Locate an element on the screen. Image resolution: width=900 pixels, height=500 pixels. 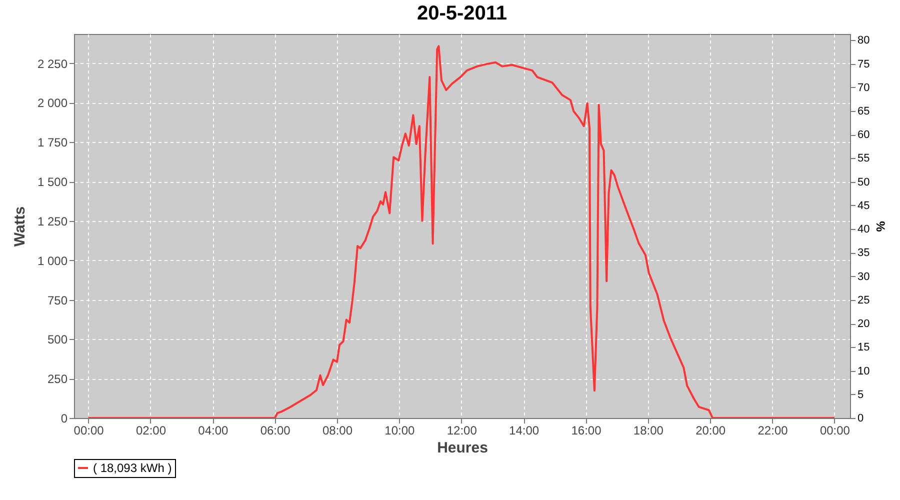
x-tick-label: 18:00 is located at coordinates (648, 431).